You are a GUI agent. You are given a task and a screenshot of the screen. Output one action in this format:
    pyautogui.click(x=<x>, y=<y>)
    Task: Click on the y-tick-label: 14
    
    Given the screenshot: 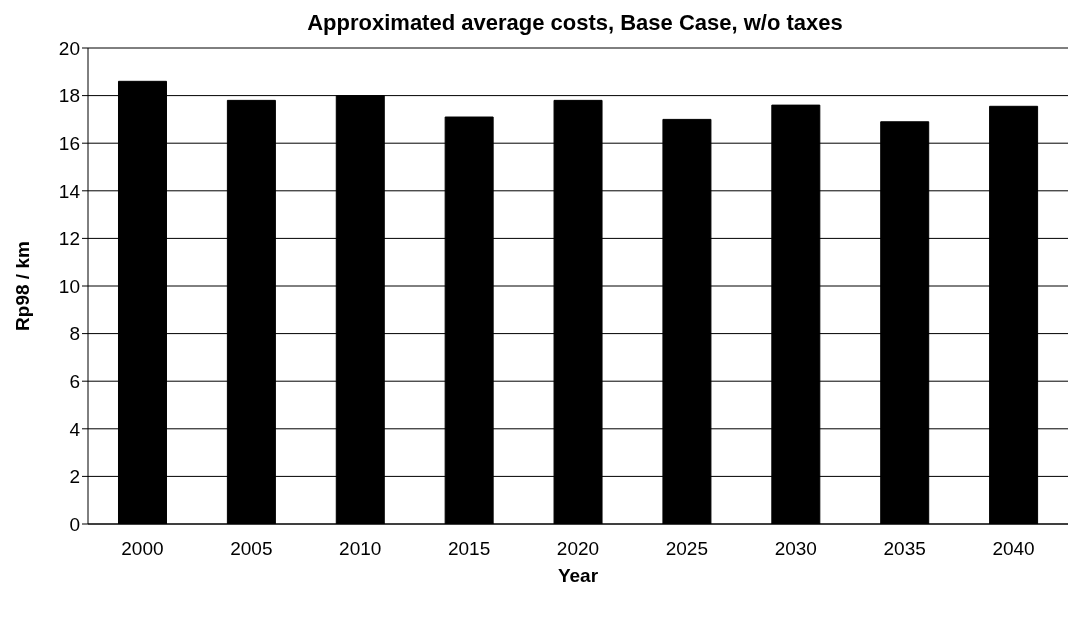 What is the action you would take?
    pyautogui.click(x=69, y=191)
    